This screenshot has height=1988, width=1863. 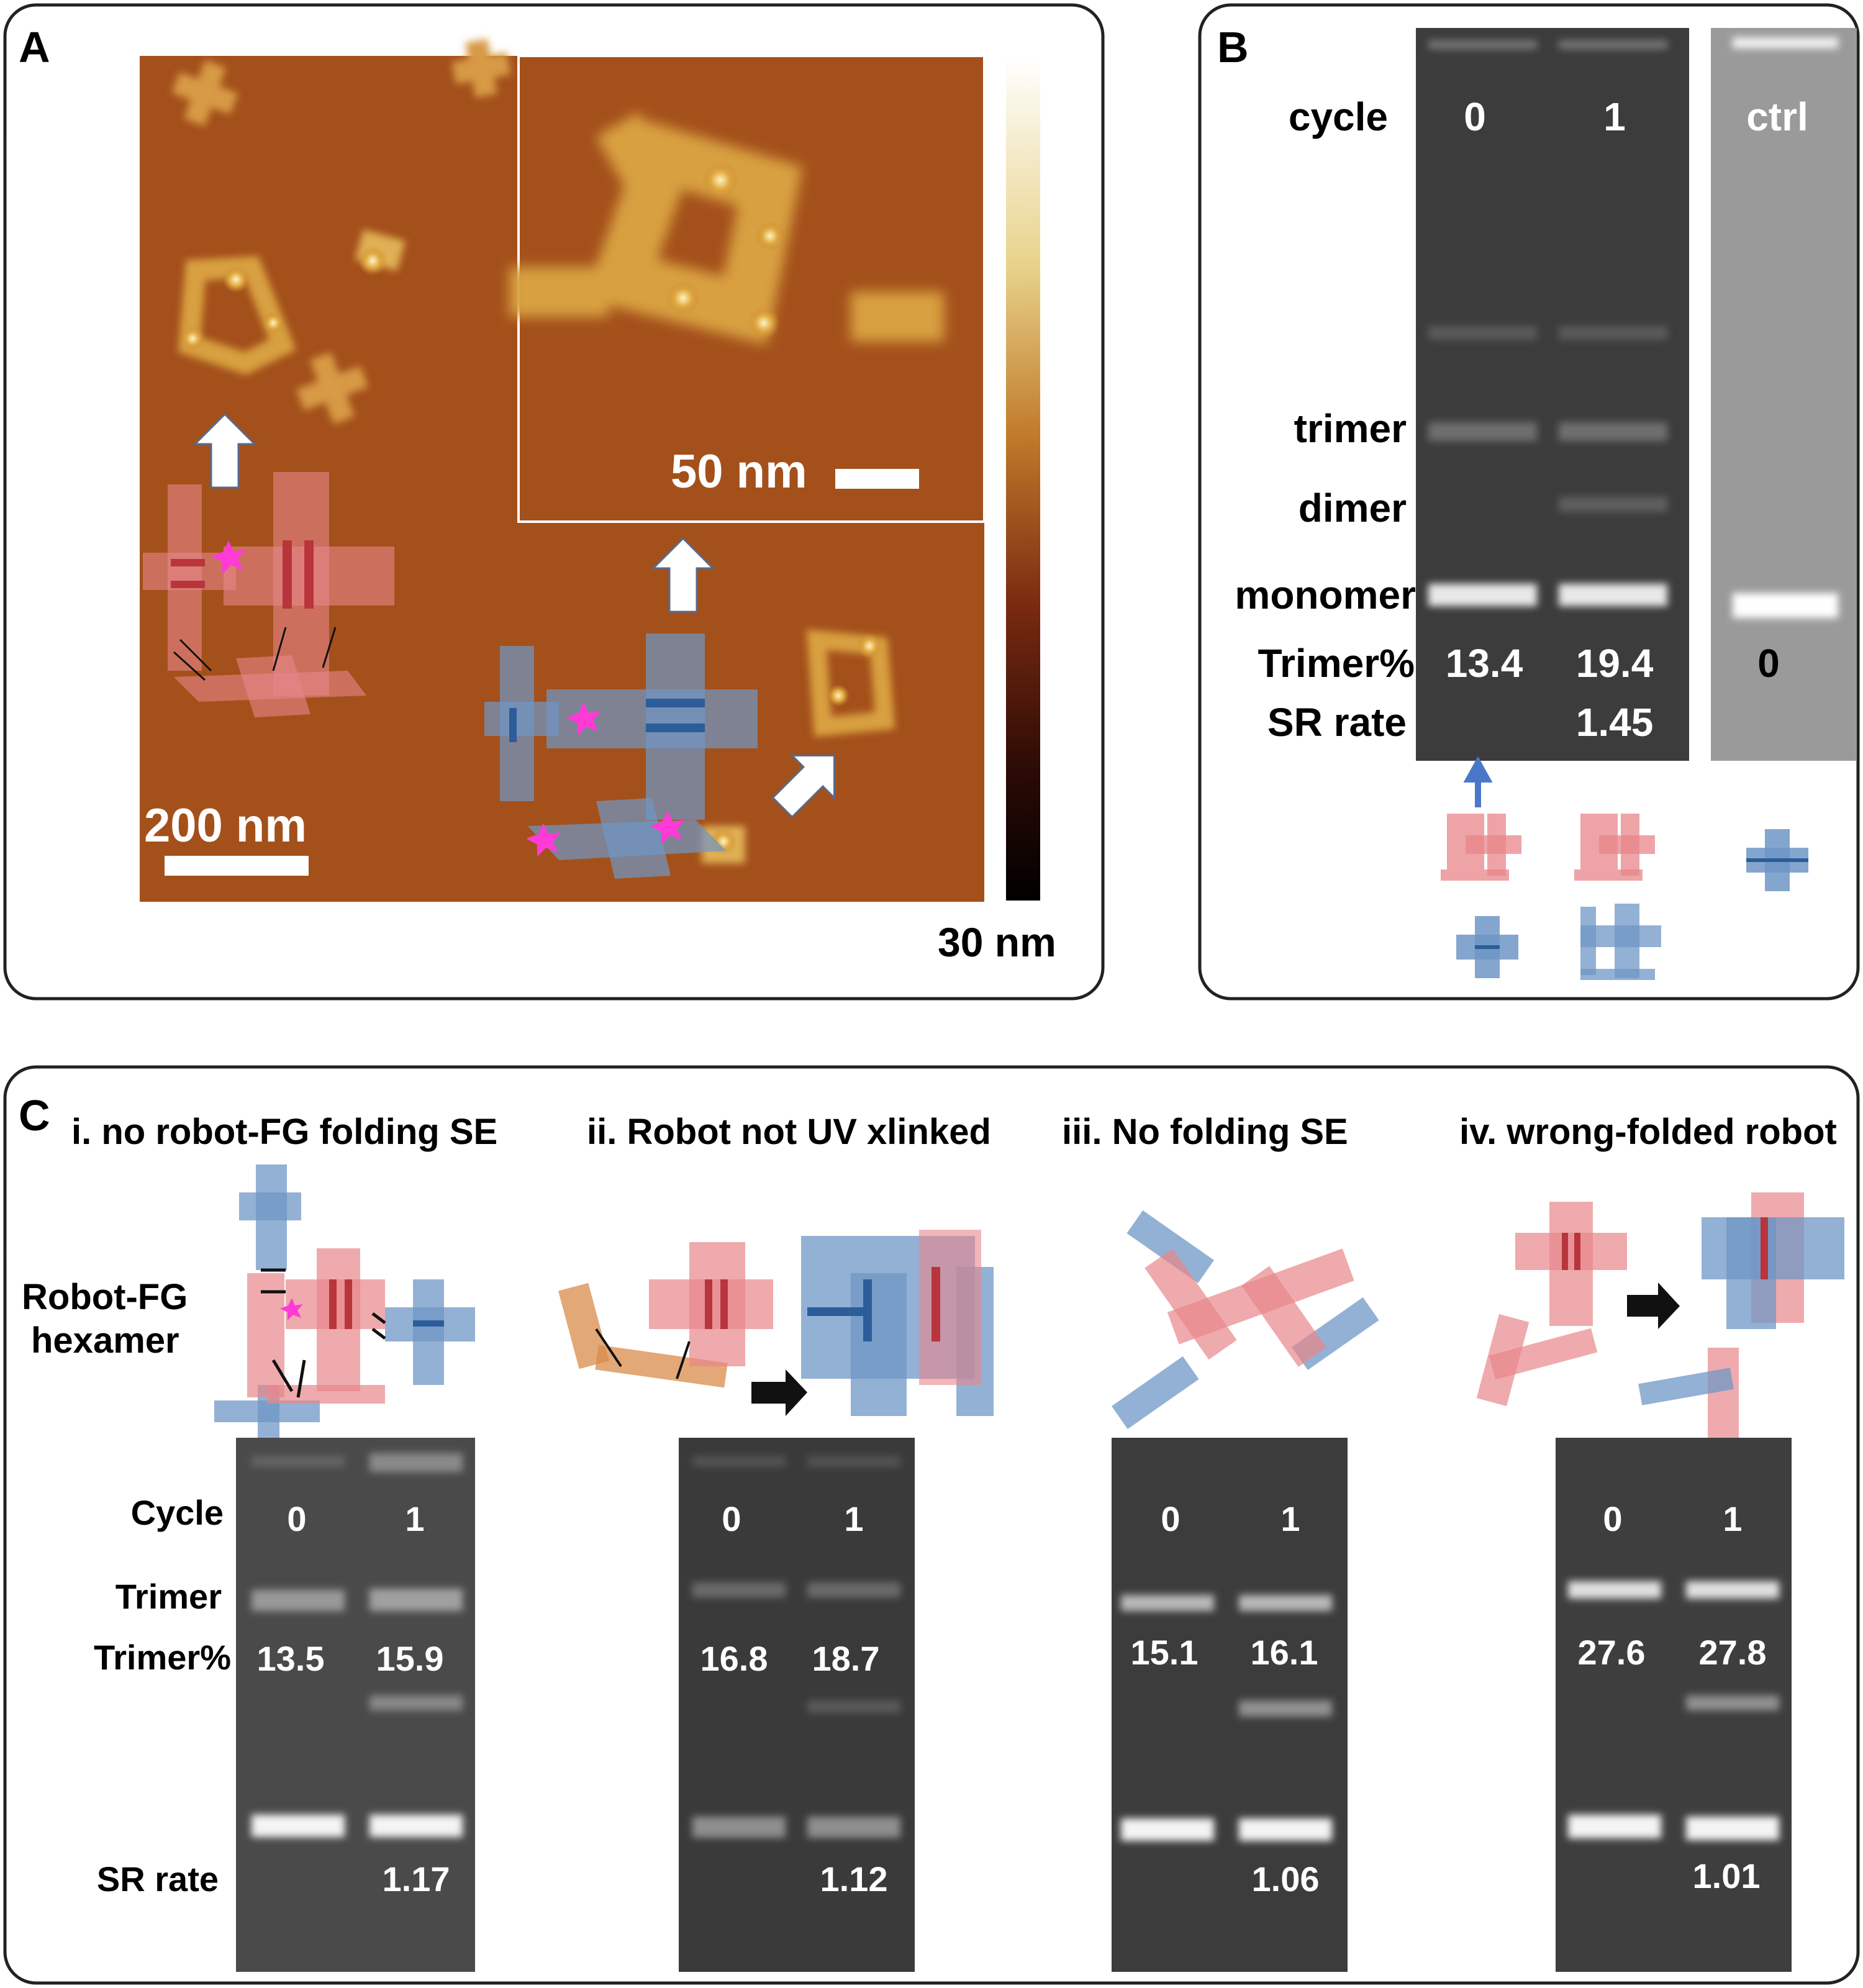 I want to click on panel-c-letter: C, so click(x=34, y=1115).